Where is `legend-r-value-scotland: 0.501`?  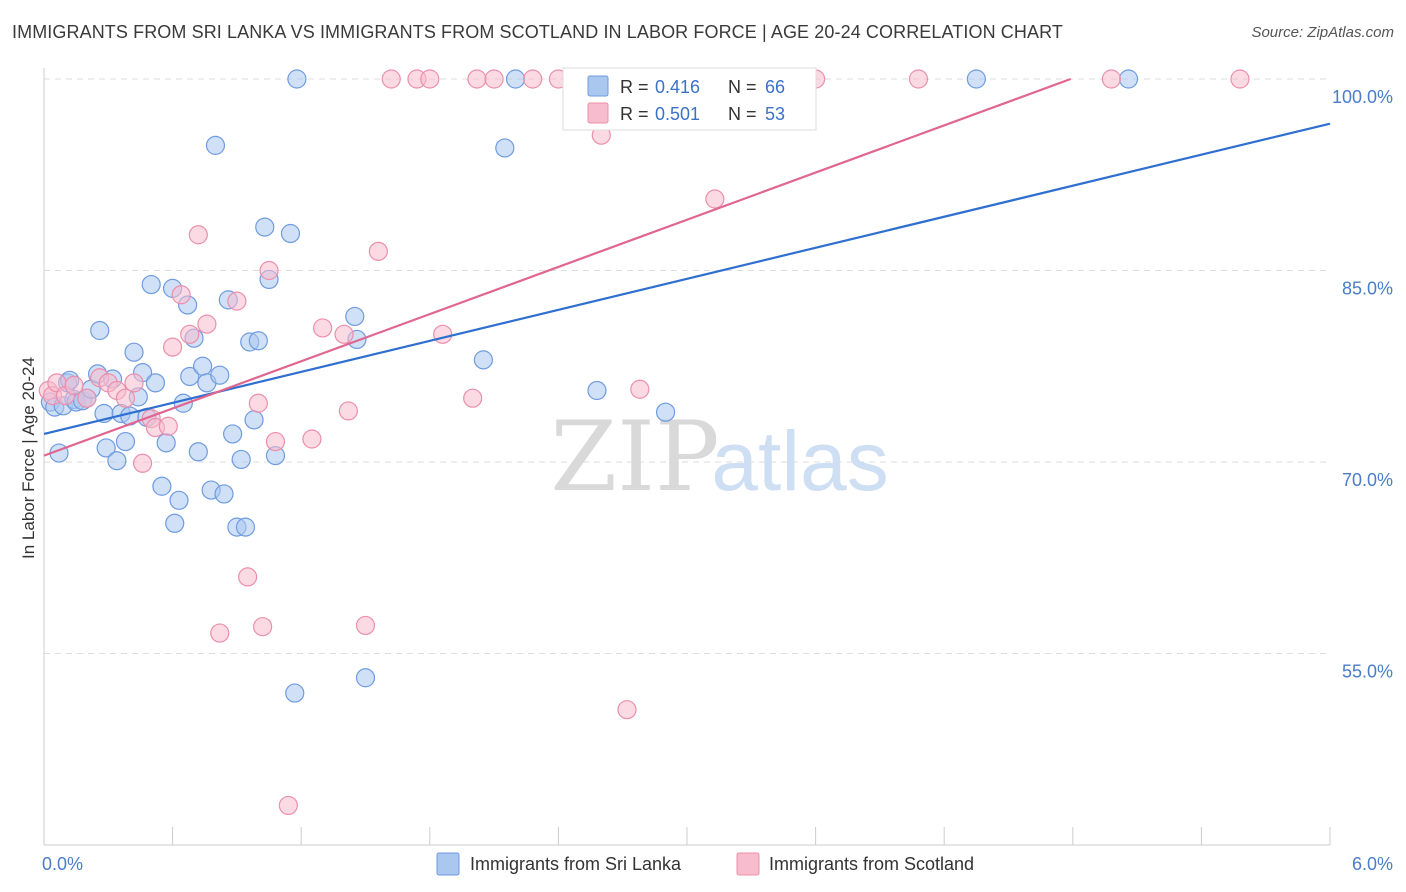 legend-r-value-scotland: 0.501 is located at coordinates (677, 114).